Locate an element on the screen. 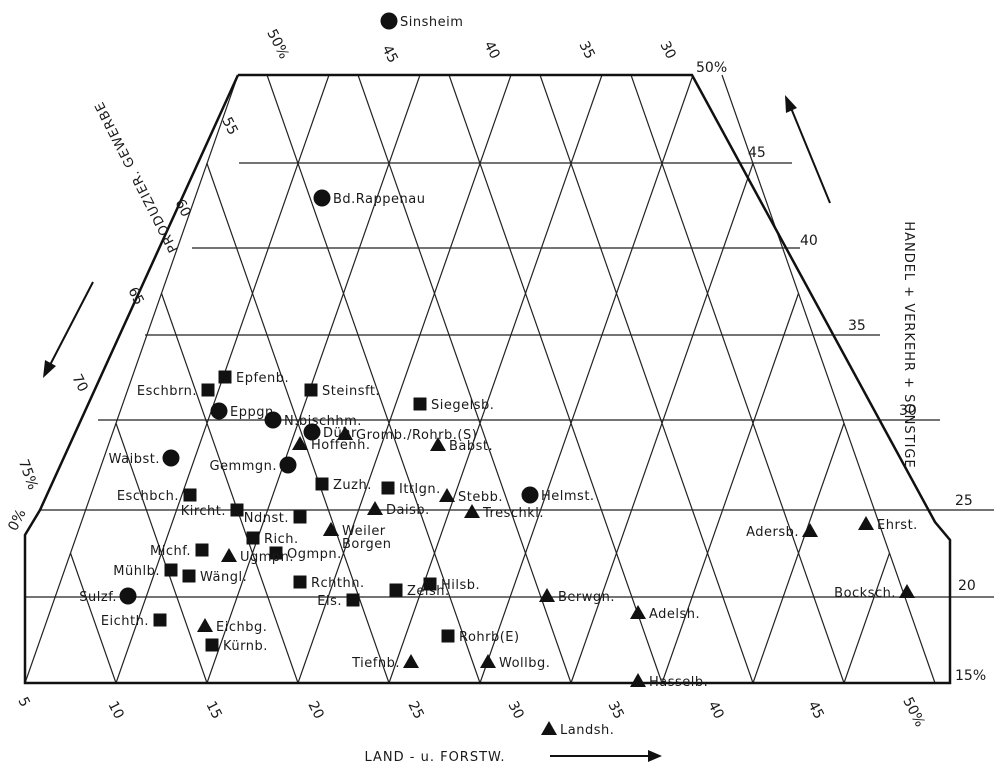 The height and width of the screenshot is (774, 995). right-tick: 30 is located at coordinates (908, 411).